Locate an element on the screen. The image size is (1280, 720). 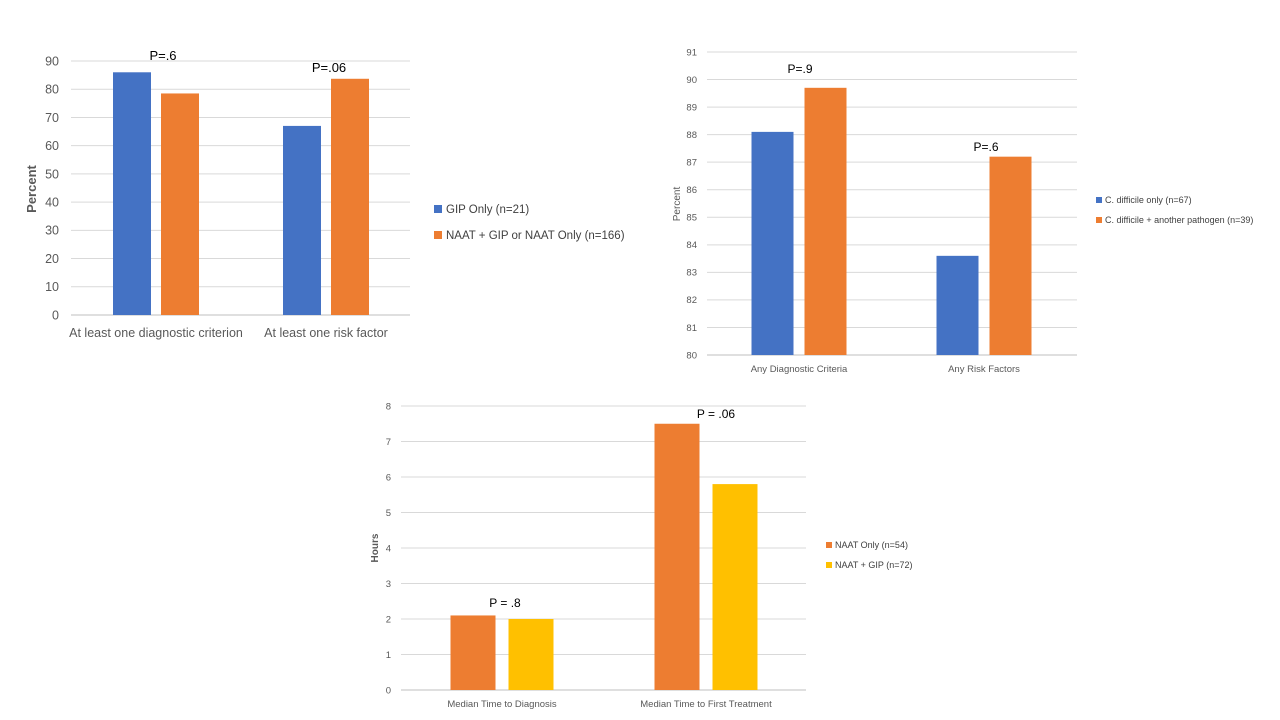
y-tick-label: 85 is located at coordinates (691, 218).